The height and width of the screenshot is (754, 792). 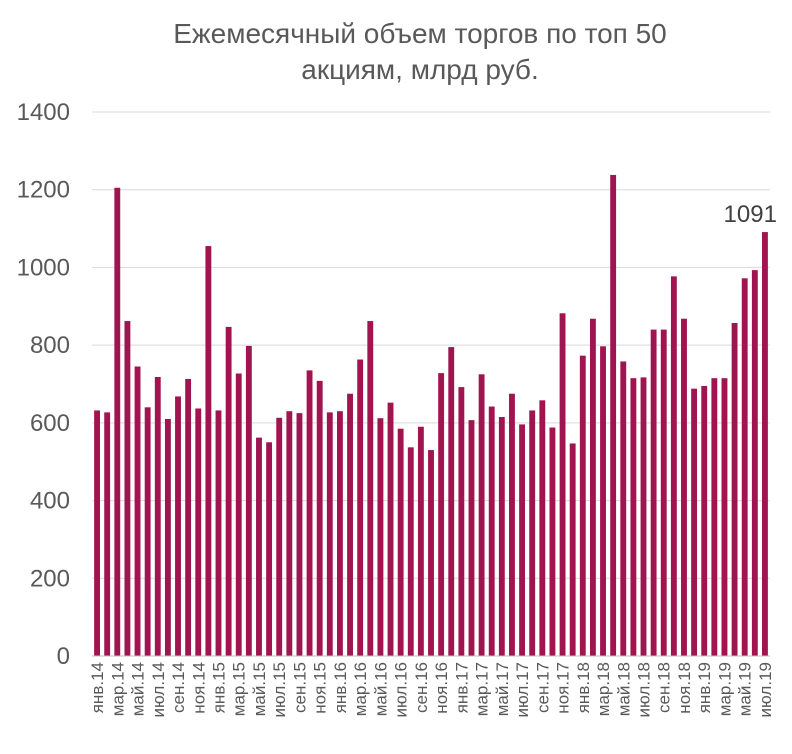 I want to click on y-tick-label: 400, so click(x=50, y=501).